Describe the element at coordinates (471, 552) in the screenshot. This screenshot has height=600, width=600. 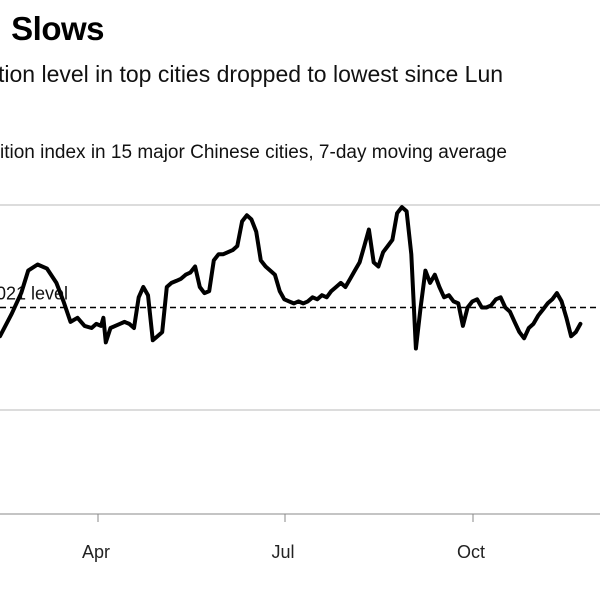
I see `x-tick-label: Oct` at that location.